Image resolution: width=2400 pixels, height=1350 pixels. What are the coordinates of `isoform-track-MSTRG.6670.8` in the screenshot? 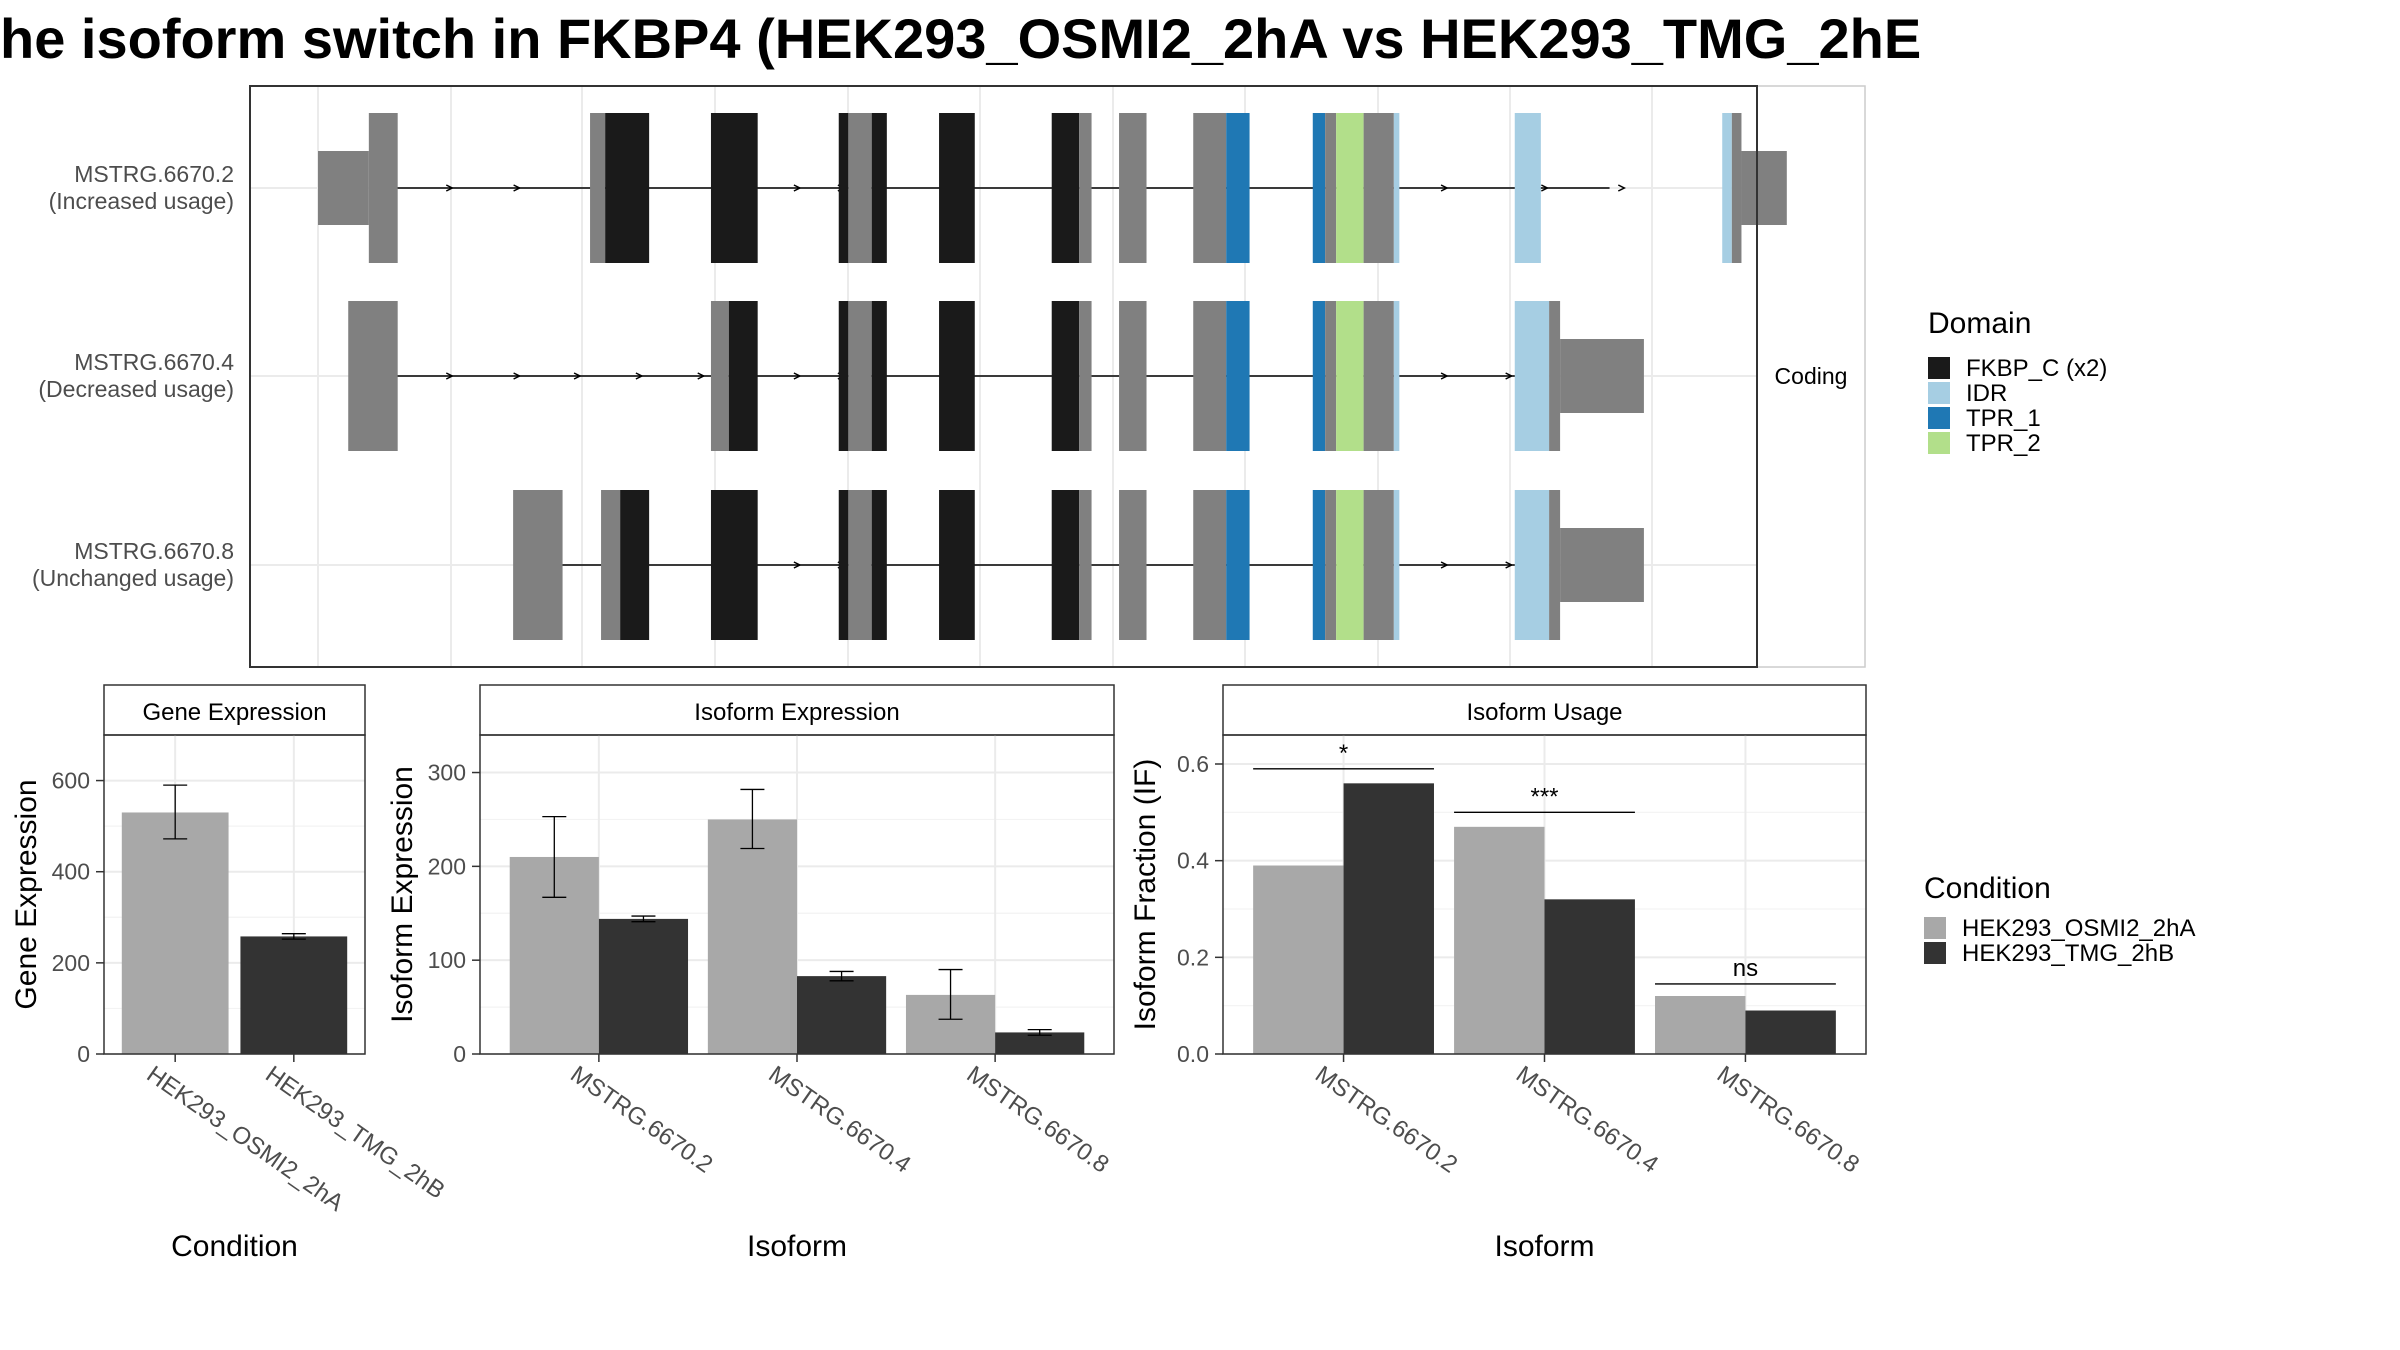 It's located at (1078, 565).